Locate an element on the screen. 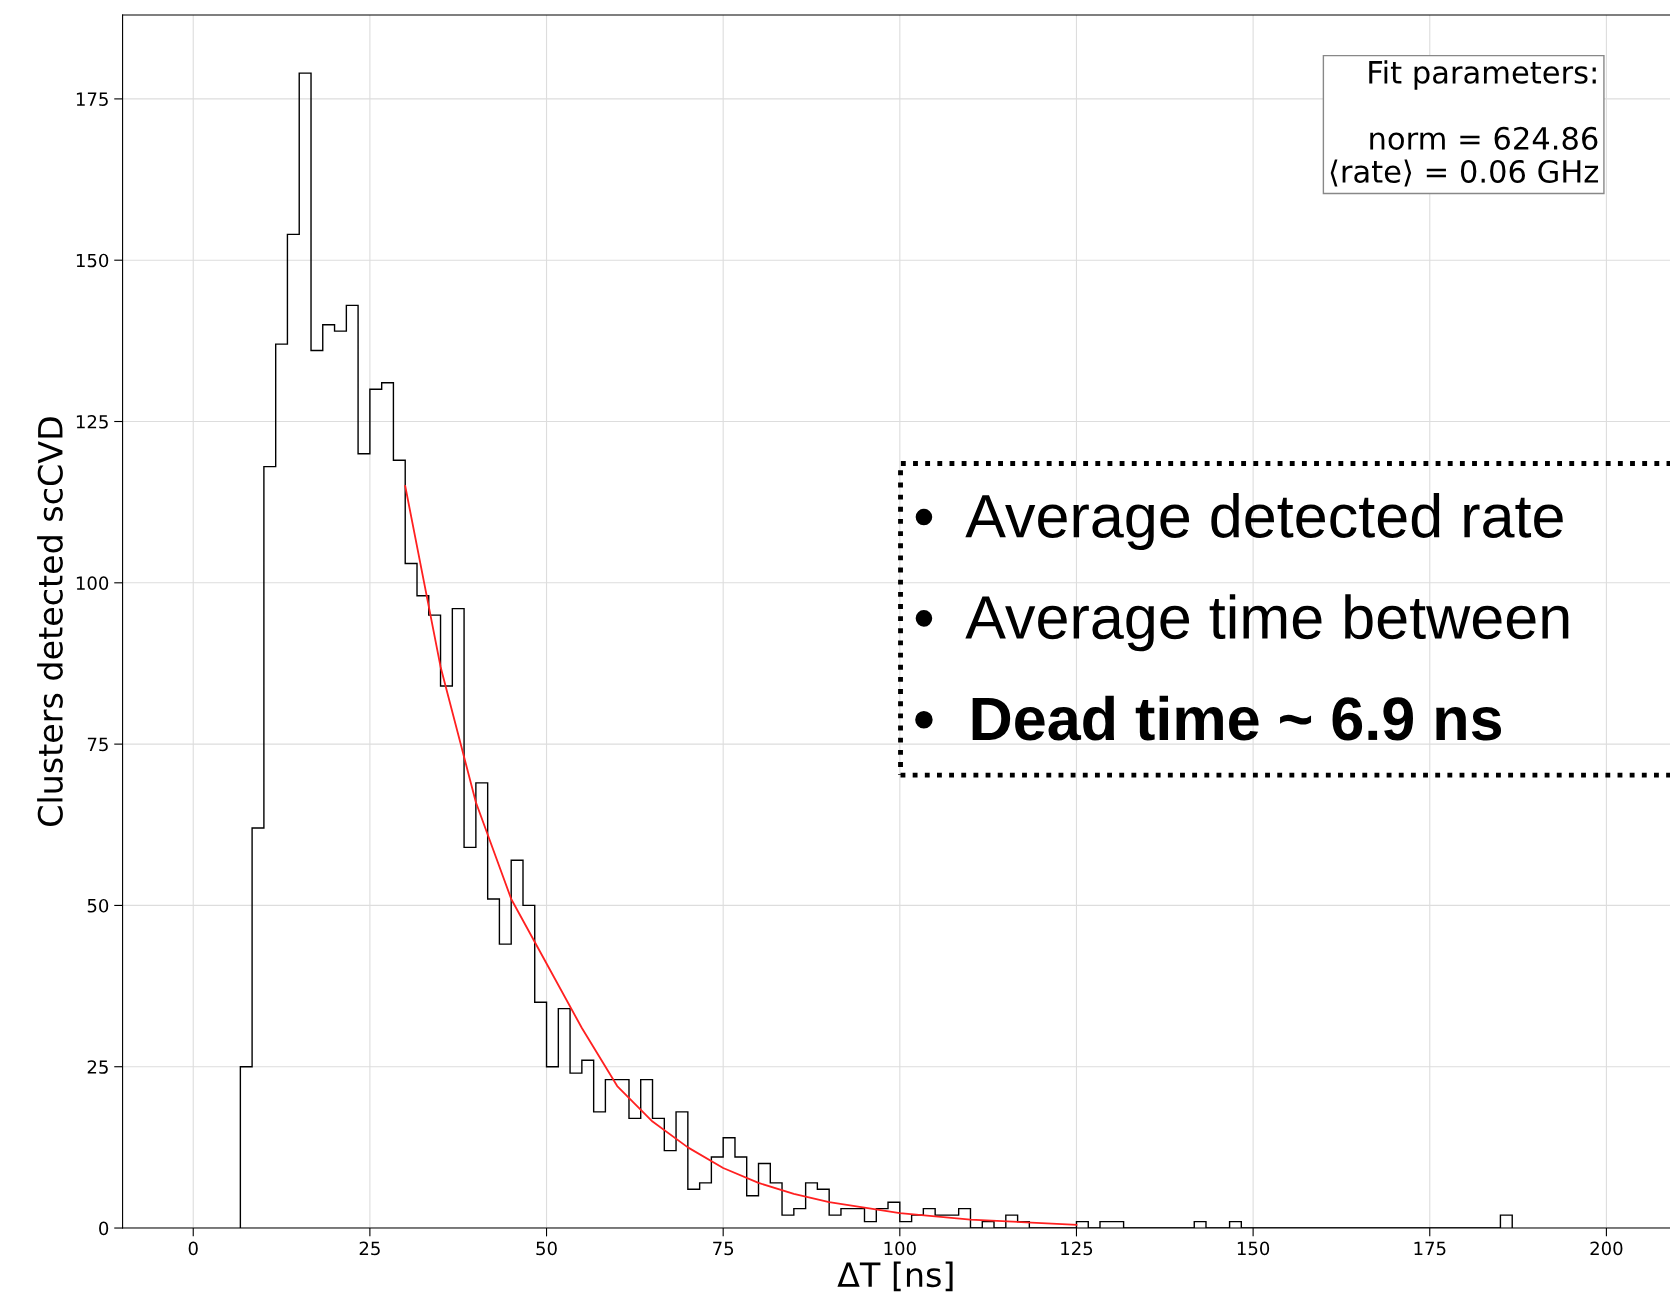 This screenshot has height=1306, width=1670. annotation: Fit parameters: is located at coordinates (1482, 75).